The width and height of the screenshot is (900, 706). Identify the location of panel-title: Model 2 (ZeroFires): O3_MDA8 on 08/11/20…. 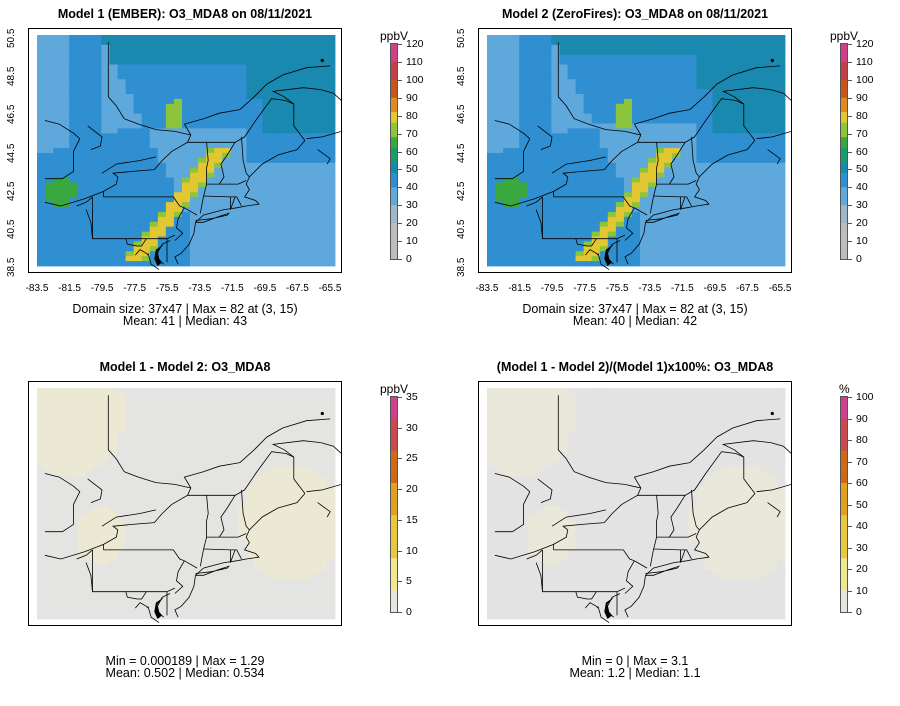
(635, 14).